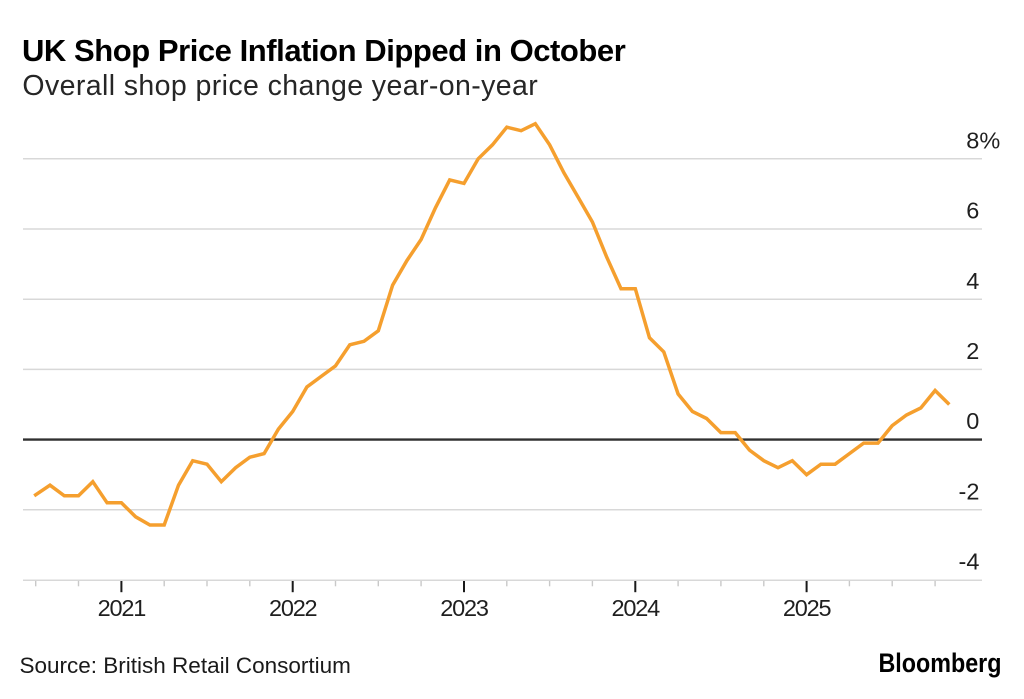 This screenshot has height=699, width=1024. Describe the element at coordinates (280, 86) in the screenshot. I see `svg-text:Overall shop price change year: Overall shop price change year-on-year` at that location.